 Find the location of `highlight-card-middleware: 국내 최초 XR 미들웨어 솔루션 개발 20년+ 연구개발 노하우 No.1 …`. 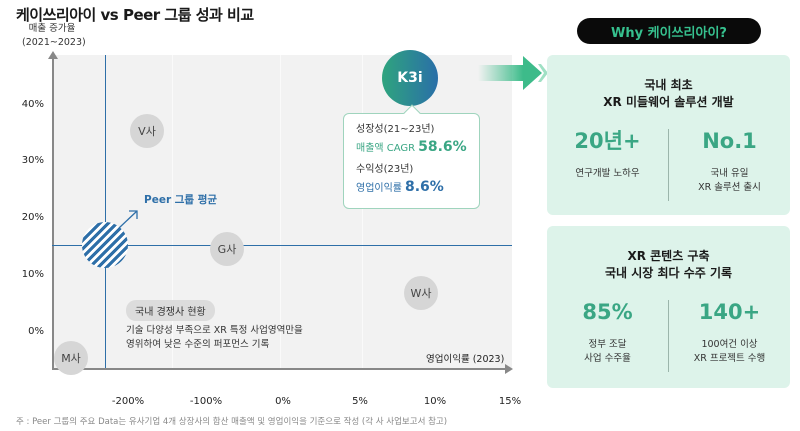

highlight-card-middleware: 국내 최초 XR 미들웨어 솔루션 개발 20년+ 연구개발 노하우 No.1 … is located at coordinates (668, 135).